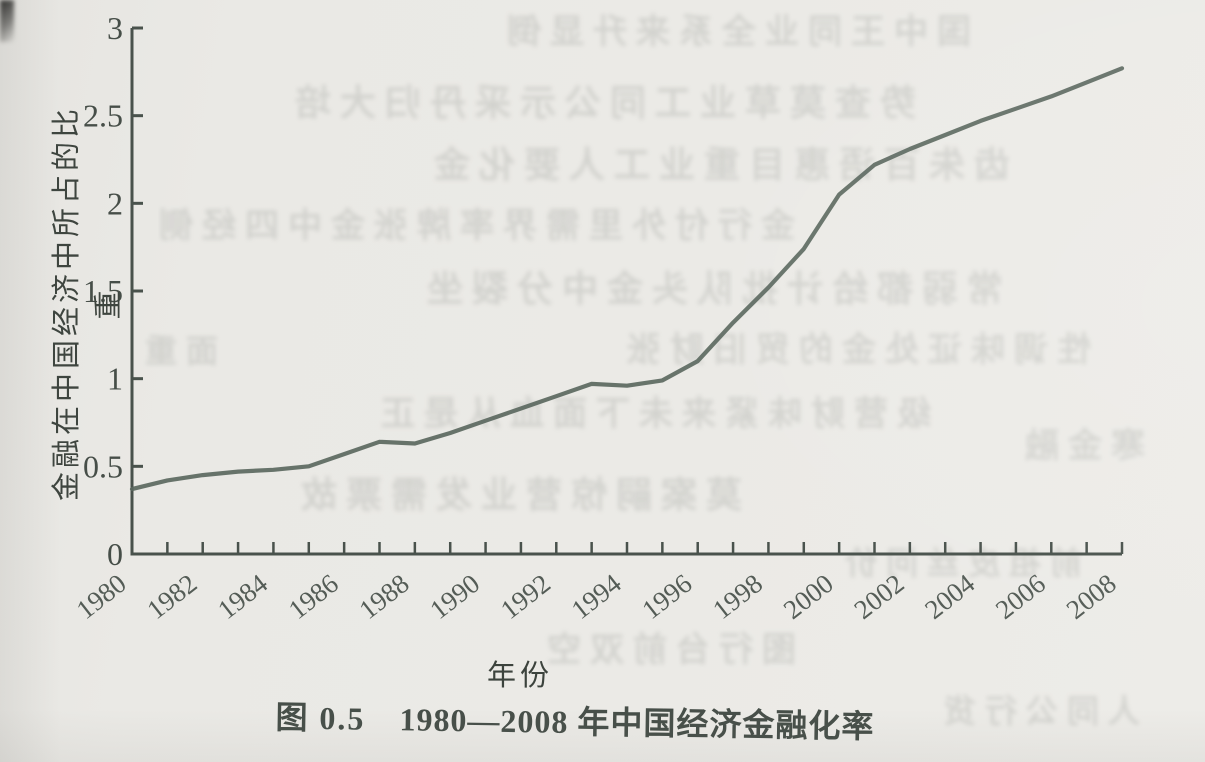 Image resolution: width=1205 pixels, height=762 pixels. I want to click on x-tick-label: 2002, so click(879, 596).